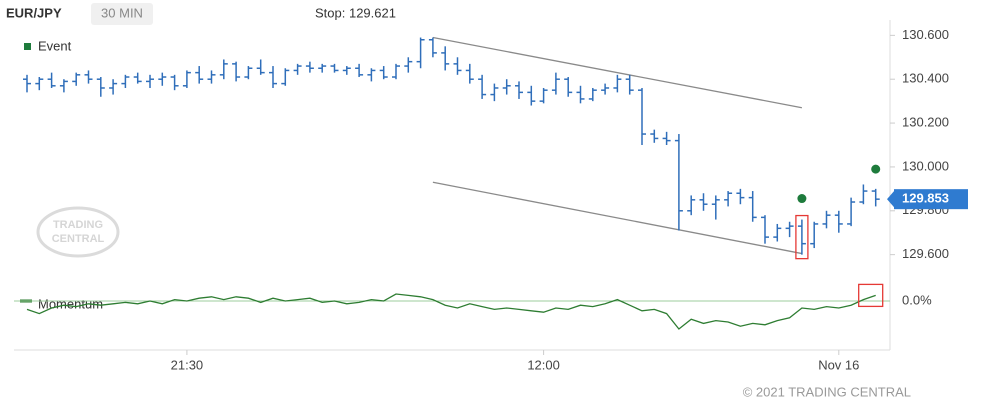  Describe the element at coordinates (827, 391) in the screenshot. I see `copyright: © 2021 TRADING CENTRAL` at that location.